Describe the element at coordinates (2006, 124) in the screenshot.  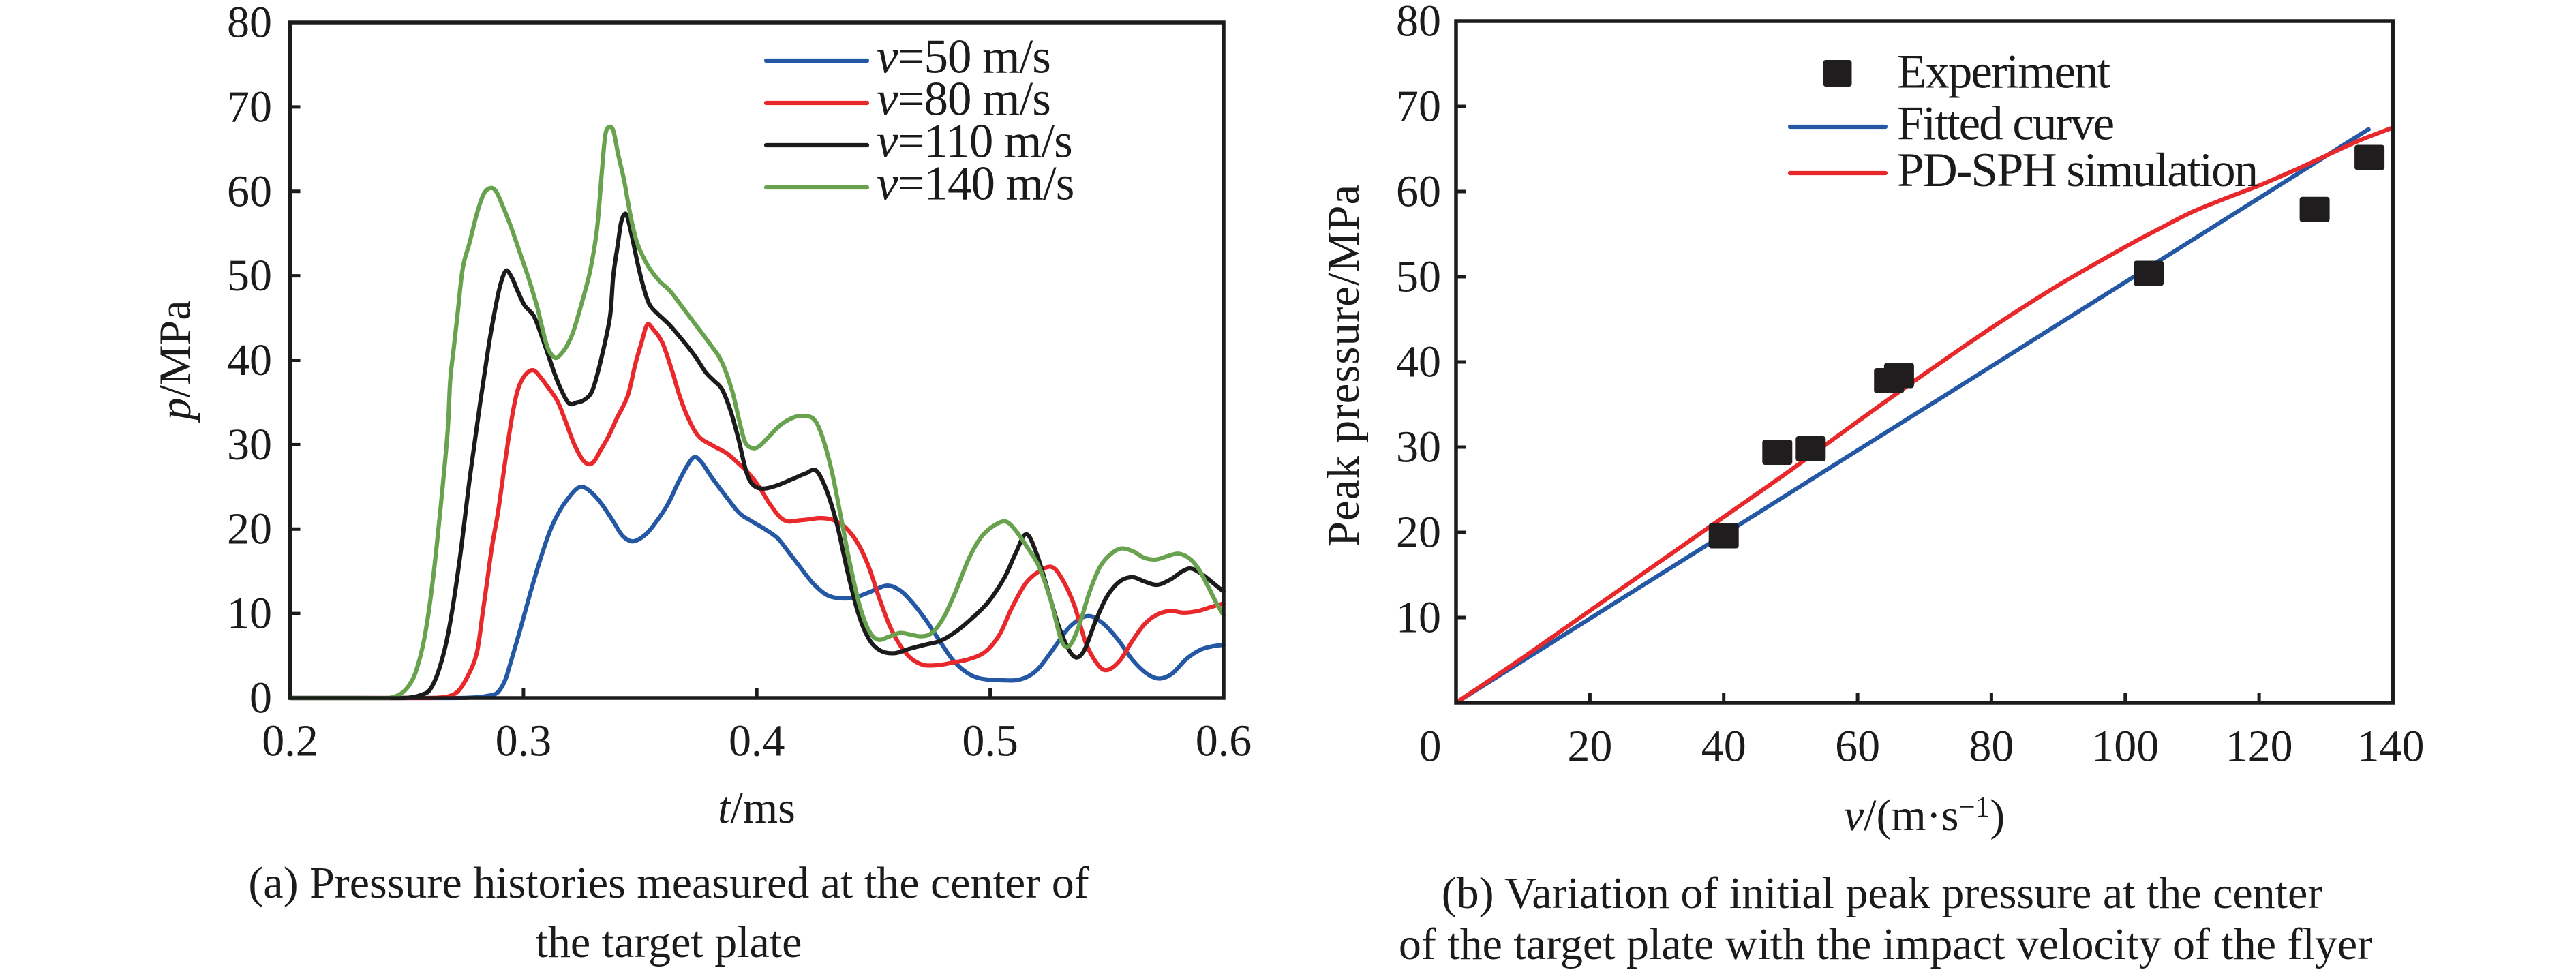
I see `svg-text: Fitted curve` at that location.